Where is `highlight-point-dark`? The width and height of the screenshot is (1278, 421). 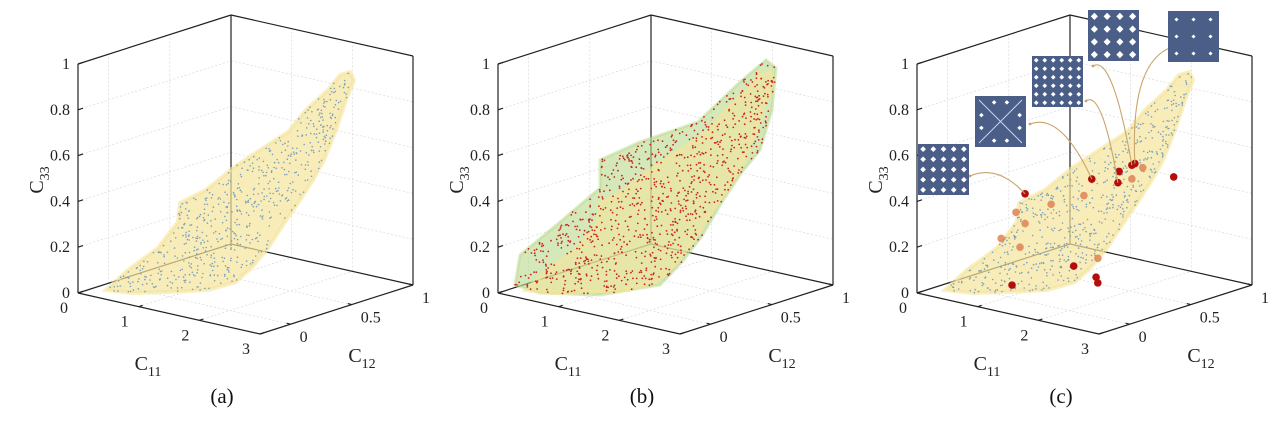 highlight-point-dark is located at coordinates (1119, 171).